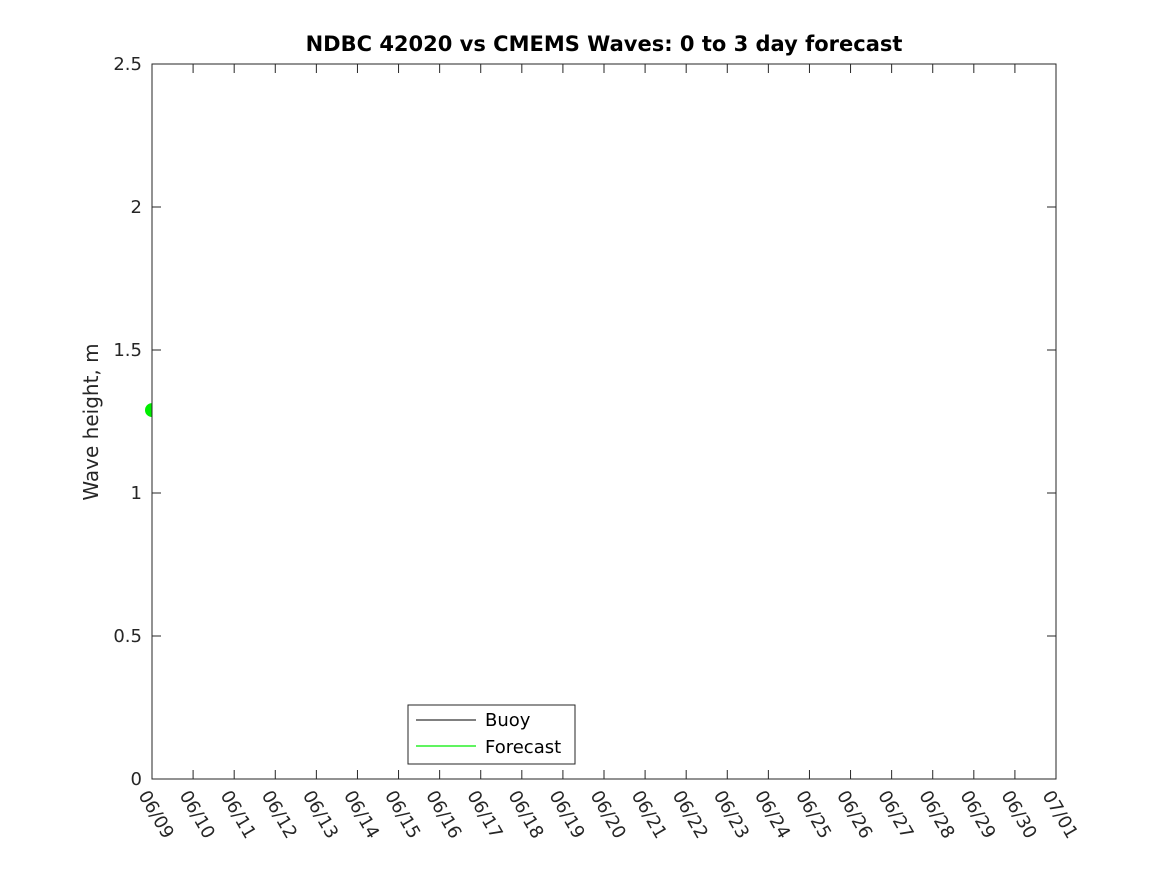  I want to click on legend-box, so click(491, 734).